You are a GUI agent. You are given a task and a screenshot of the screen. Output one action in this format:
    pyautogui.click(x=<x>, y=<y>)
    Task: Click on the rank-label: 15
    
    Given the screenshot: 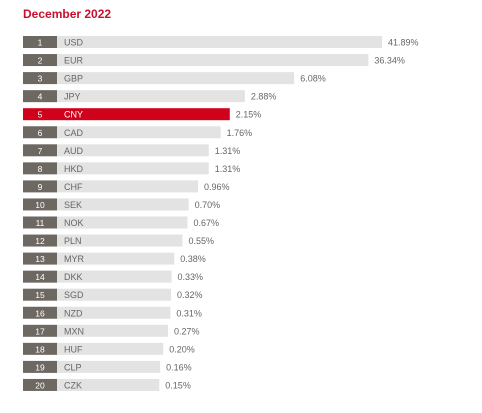 What is the action you would take?
    pyautogui.click(x=40, y=295)
    